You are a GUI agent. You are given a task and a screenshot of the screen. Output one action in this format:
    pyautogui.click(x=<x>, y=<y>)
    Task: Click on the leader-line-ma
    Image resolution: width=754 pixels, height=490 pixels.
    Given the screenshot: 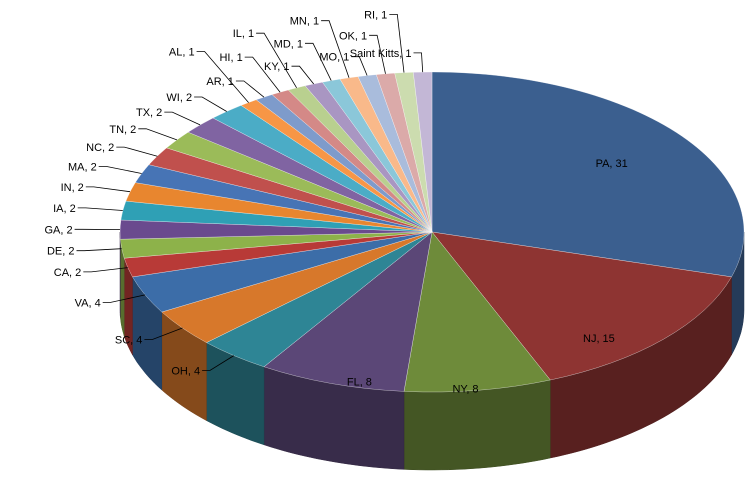 What is the action you would take?
    pyautogui.click(x=120, y=170)
    